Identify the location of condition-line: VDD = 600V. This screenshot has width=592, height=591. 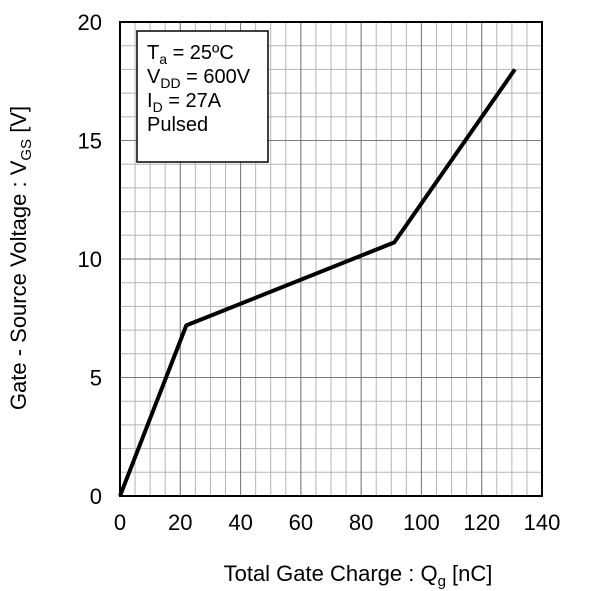
(199, 78).